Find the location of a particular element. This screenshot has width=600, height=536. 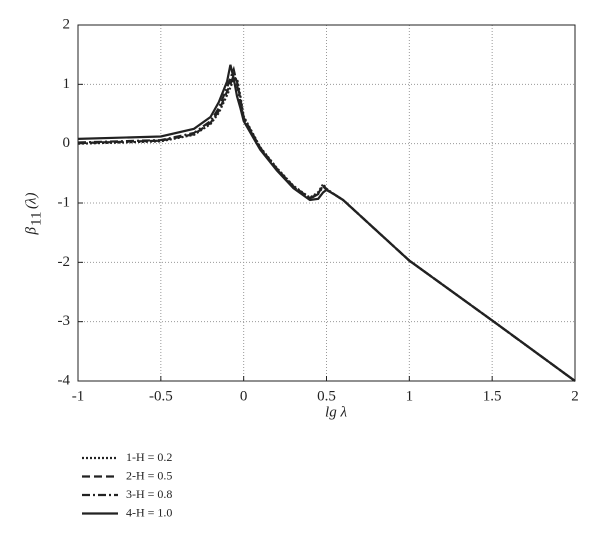

x-tick-label: 1 is located at coordinates (410, 396).